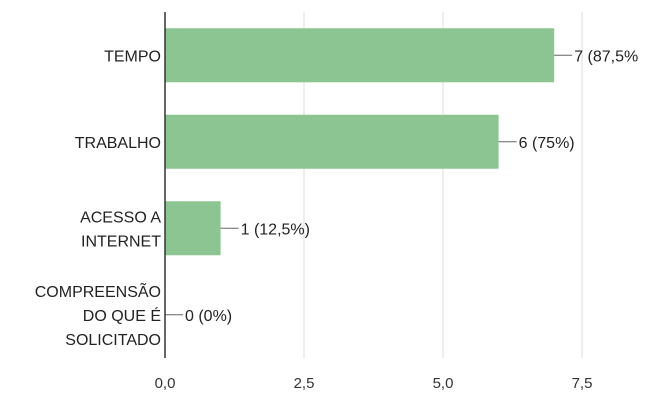  What do you see at coordinates (304, 383) in the screenshot?
I see `x-tick-label: 2,5` at bounding box center [304, 383].